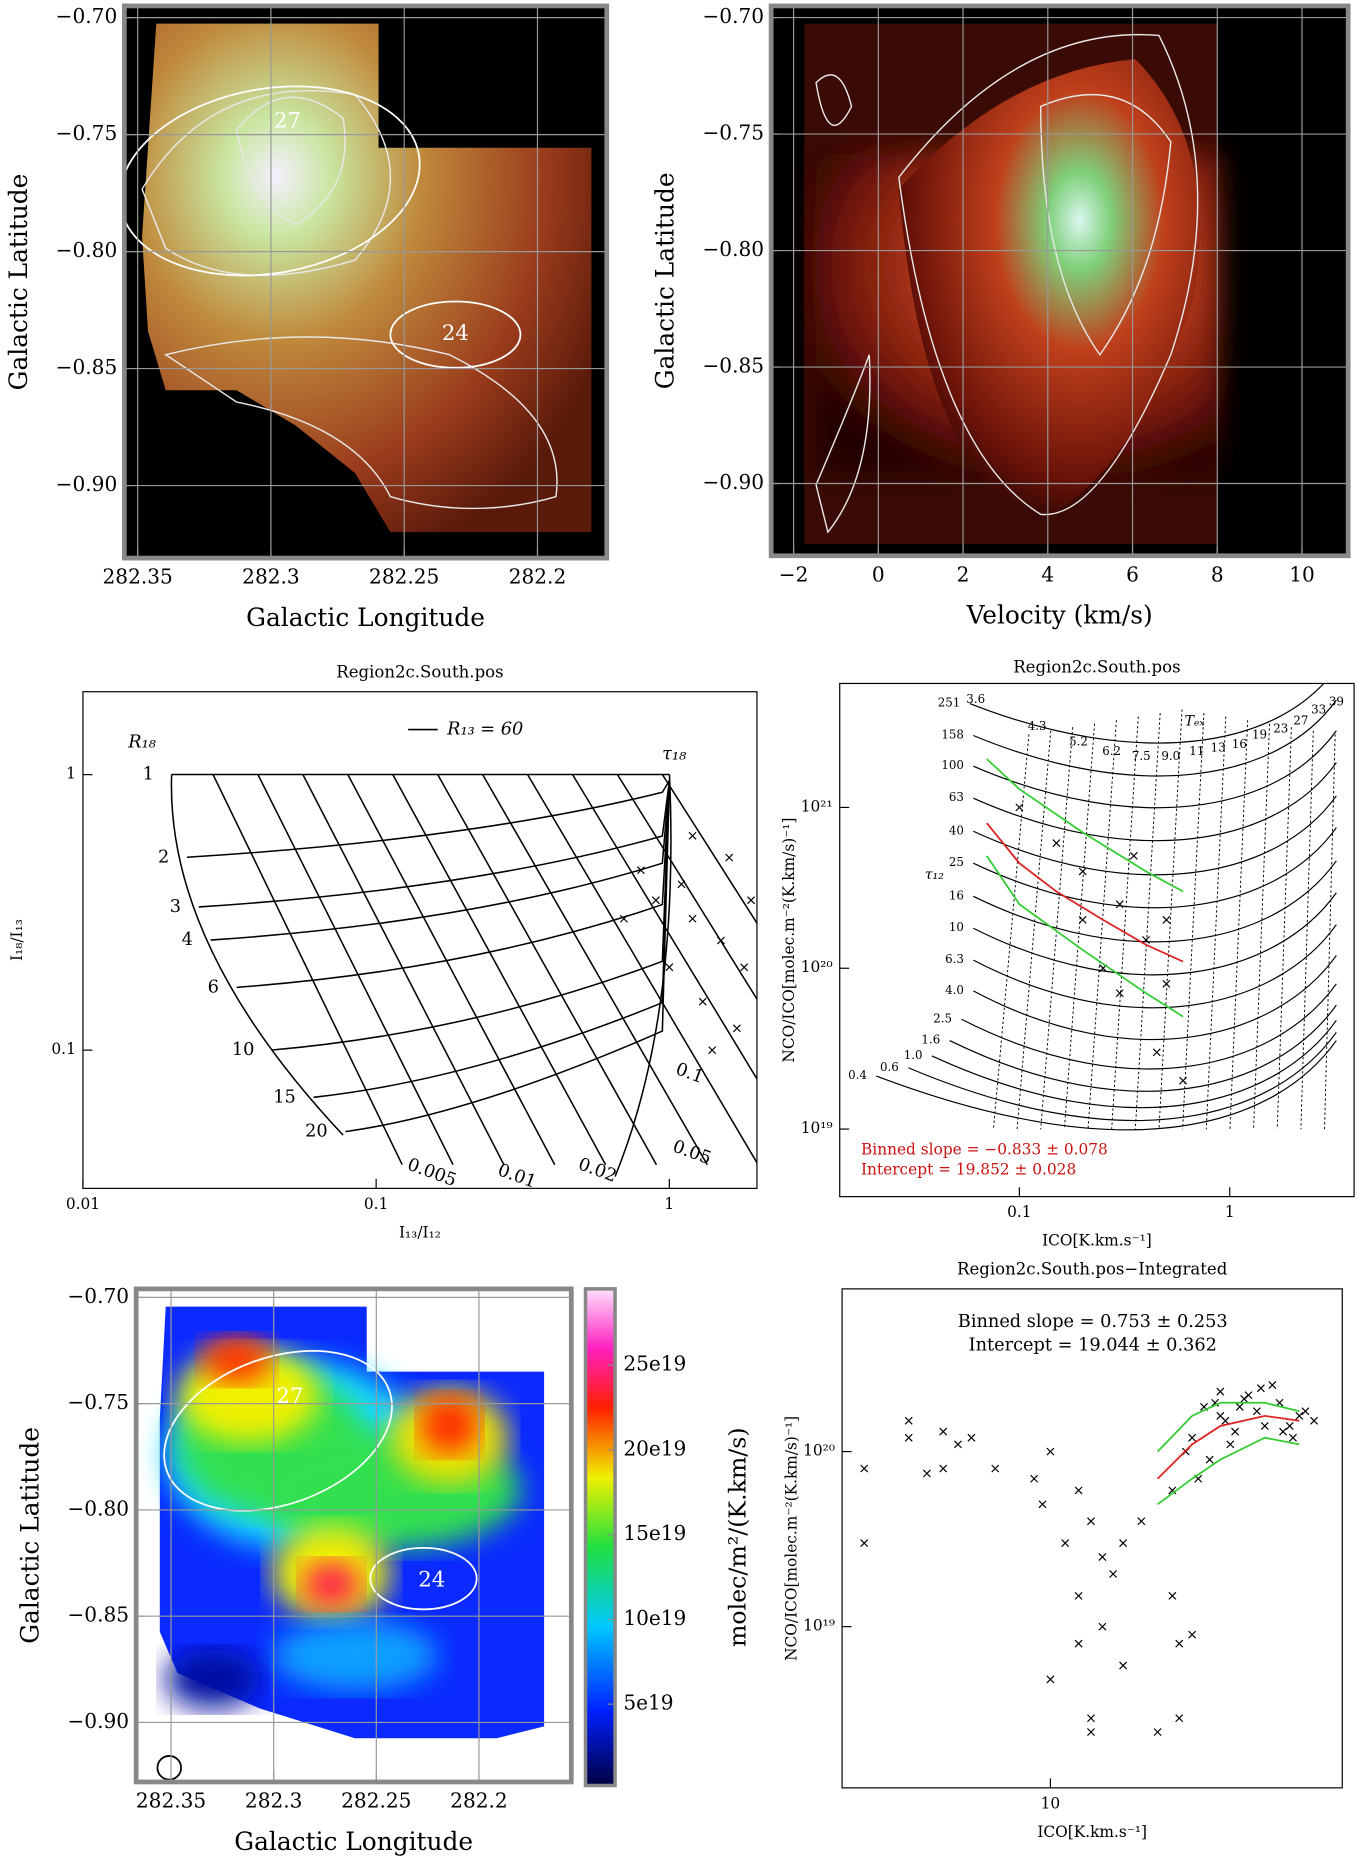  I want to click on tex-label: 11, so click(1196, 751).